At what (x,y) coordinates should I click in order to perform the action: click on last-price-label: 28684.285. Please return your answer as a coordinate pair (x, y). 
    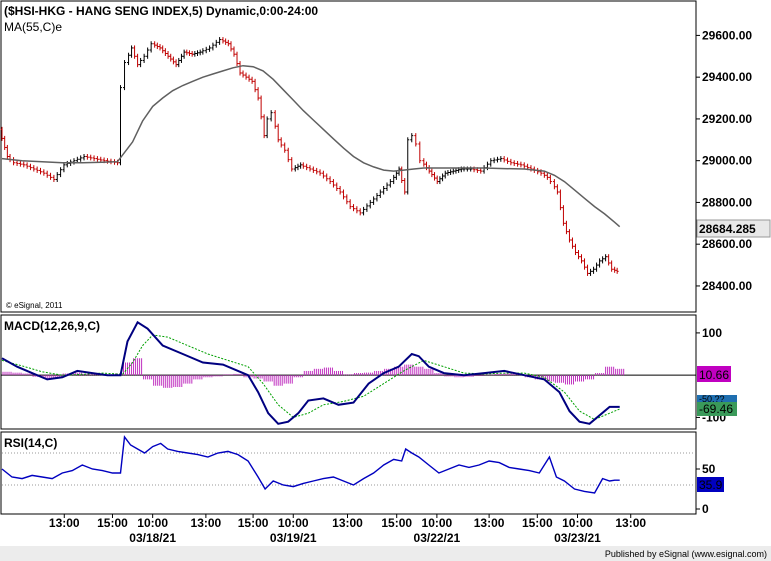
    Looking at the image, I should click on (727, 229).